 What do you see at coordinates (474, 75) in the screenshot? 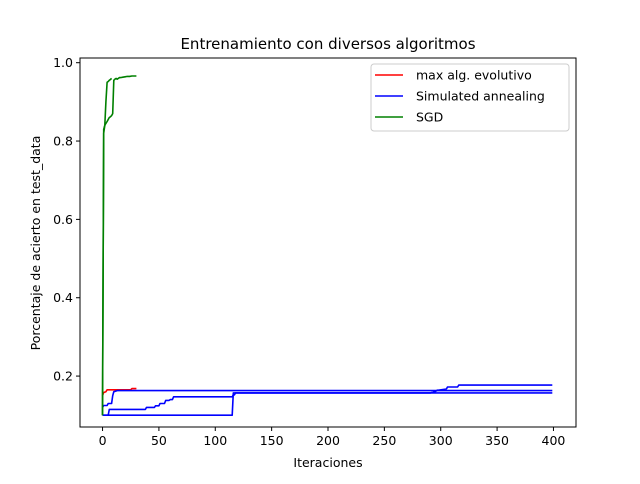
I see `legend-label: max alg. evolutivo` at bounding box center [474, 75].